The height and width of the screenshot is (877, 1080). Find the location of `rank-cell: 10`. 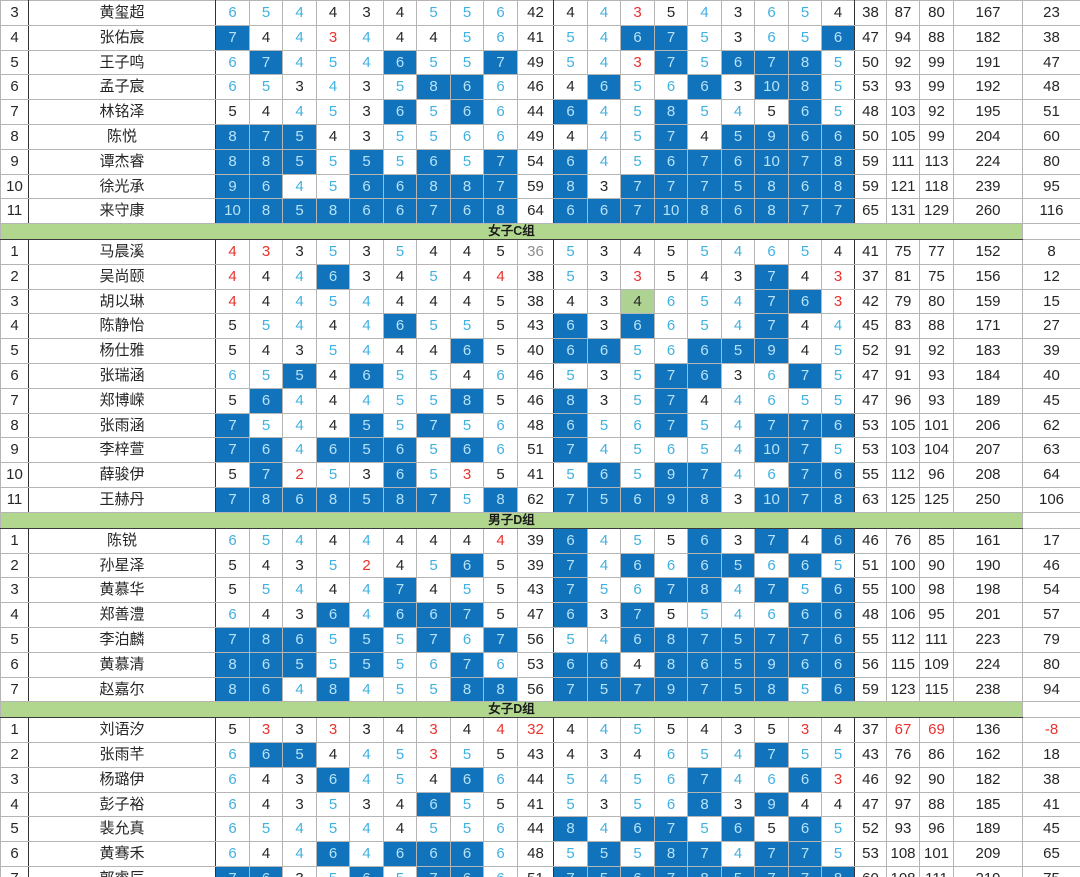

rank-cell: 10 is located at coordinates (14, 475).